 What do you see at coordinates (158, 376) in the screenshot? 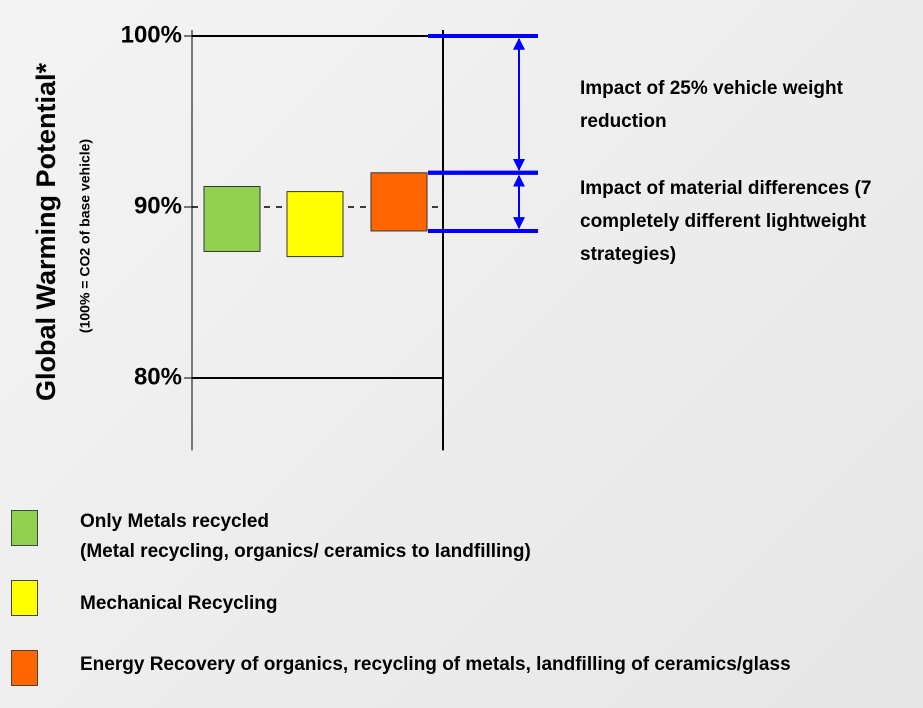
I see `y-tick-label: 80%` at bounding box center [158, 376].